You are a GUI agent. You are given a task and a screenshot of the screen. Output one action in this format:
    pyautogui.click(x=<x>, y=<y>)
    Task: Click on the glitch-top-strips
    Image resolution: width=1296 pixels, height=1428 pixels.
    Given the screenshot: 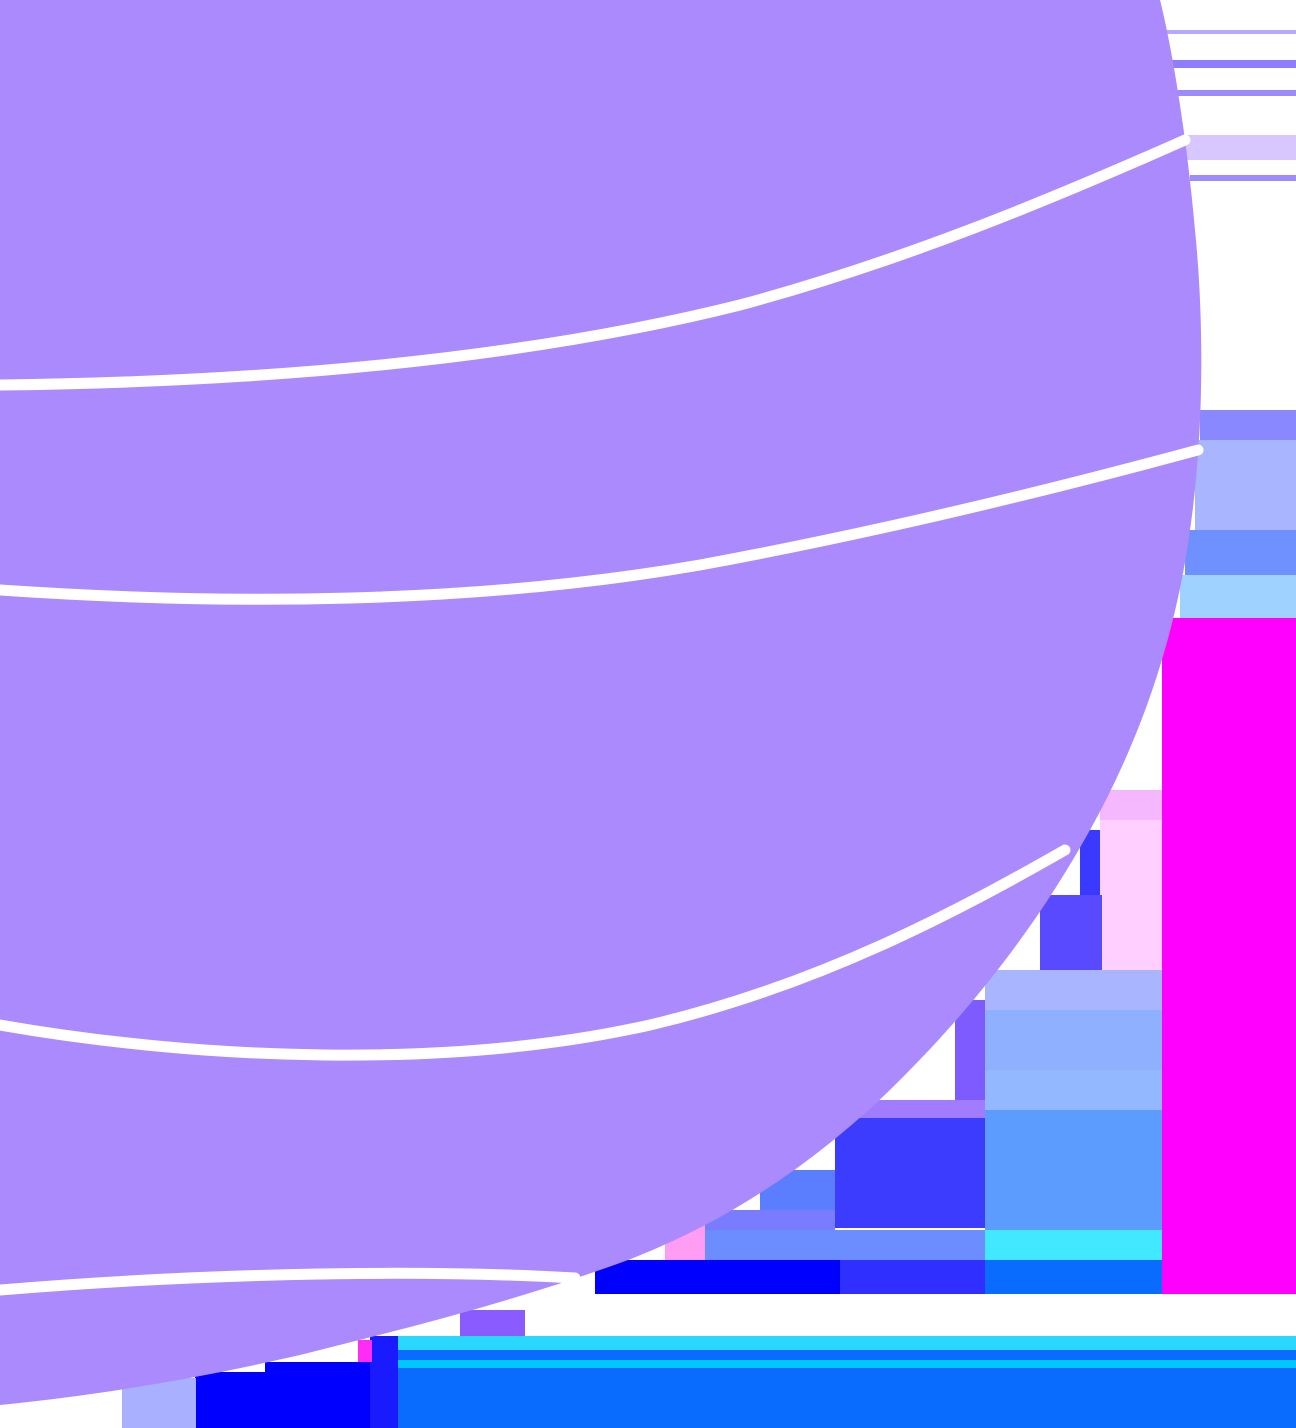 What is the action you would take?
    pyautogui.click(x=1228, y=310)
    